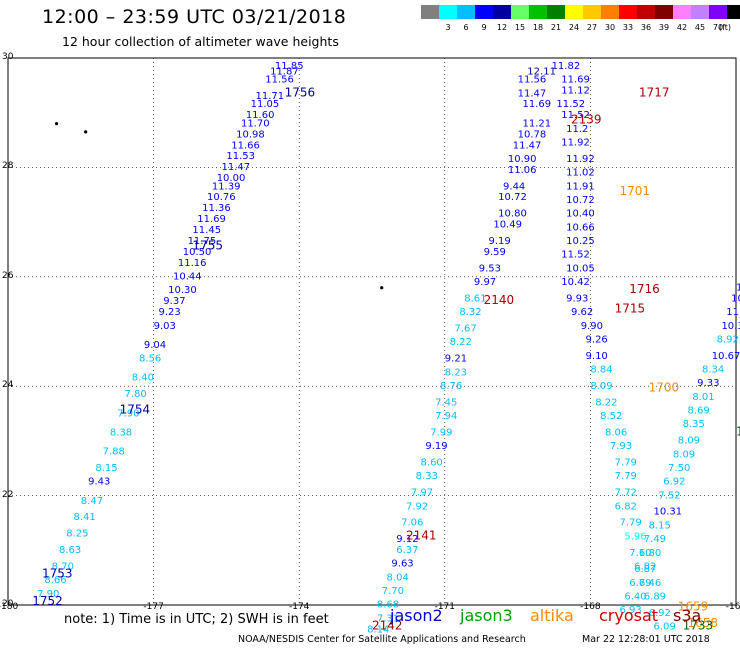  I want to click on swh-value: 11.12, so click(575, 91).